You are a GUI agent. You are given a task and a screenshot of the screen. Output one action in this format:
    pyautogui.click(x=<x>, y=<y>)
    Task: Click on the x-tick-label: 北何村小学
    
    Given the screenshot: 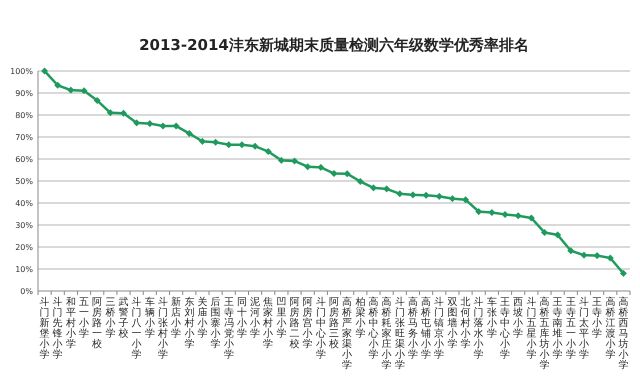 What is the action you would take?
    pyautogui.click(x=465, y=323)
    